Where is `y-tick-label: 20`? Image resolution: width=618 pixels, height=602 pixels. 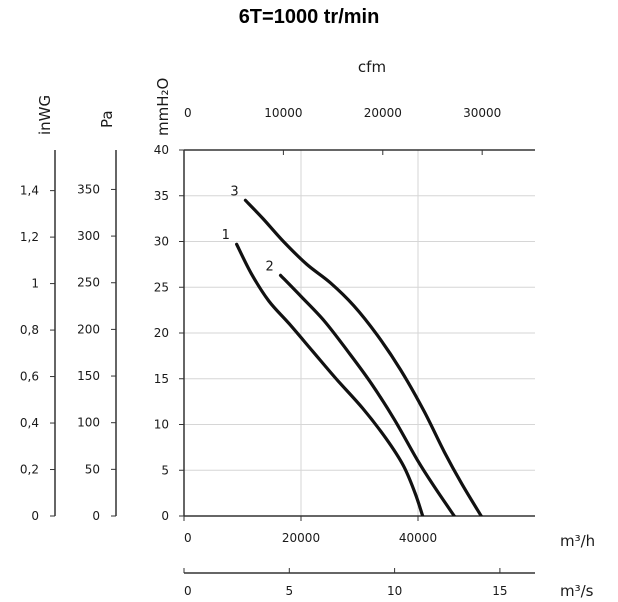
y-tick-label: 20 is located at coordinates (161, 333).